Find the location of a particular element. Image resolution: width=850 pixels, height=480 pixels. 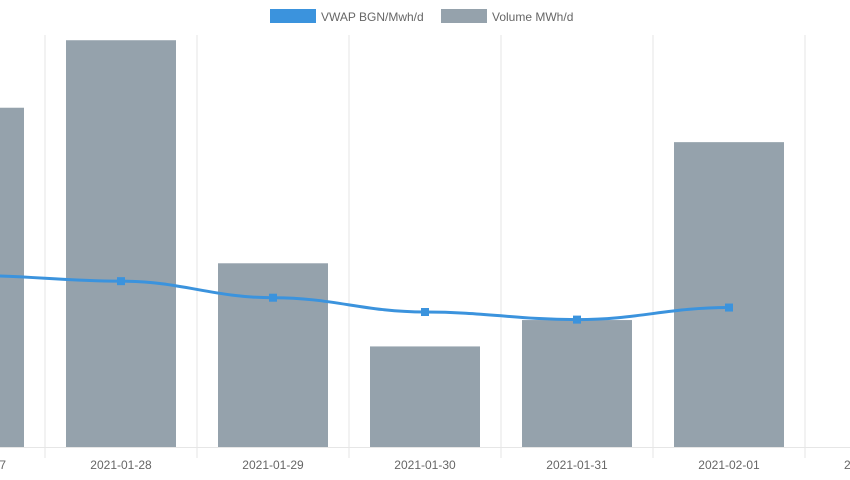

x-tick-label: 7 is located at coordinates (3, 465).